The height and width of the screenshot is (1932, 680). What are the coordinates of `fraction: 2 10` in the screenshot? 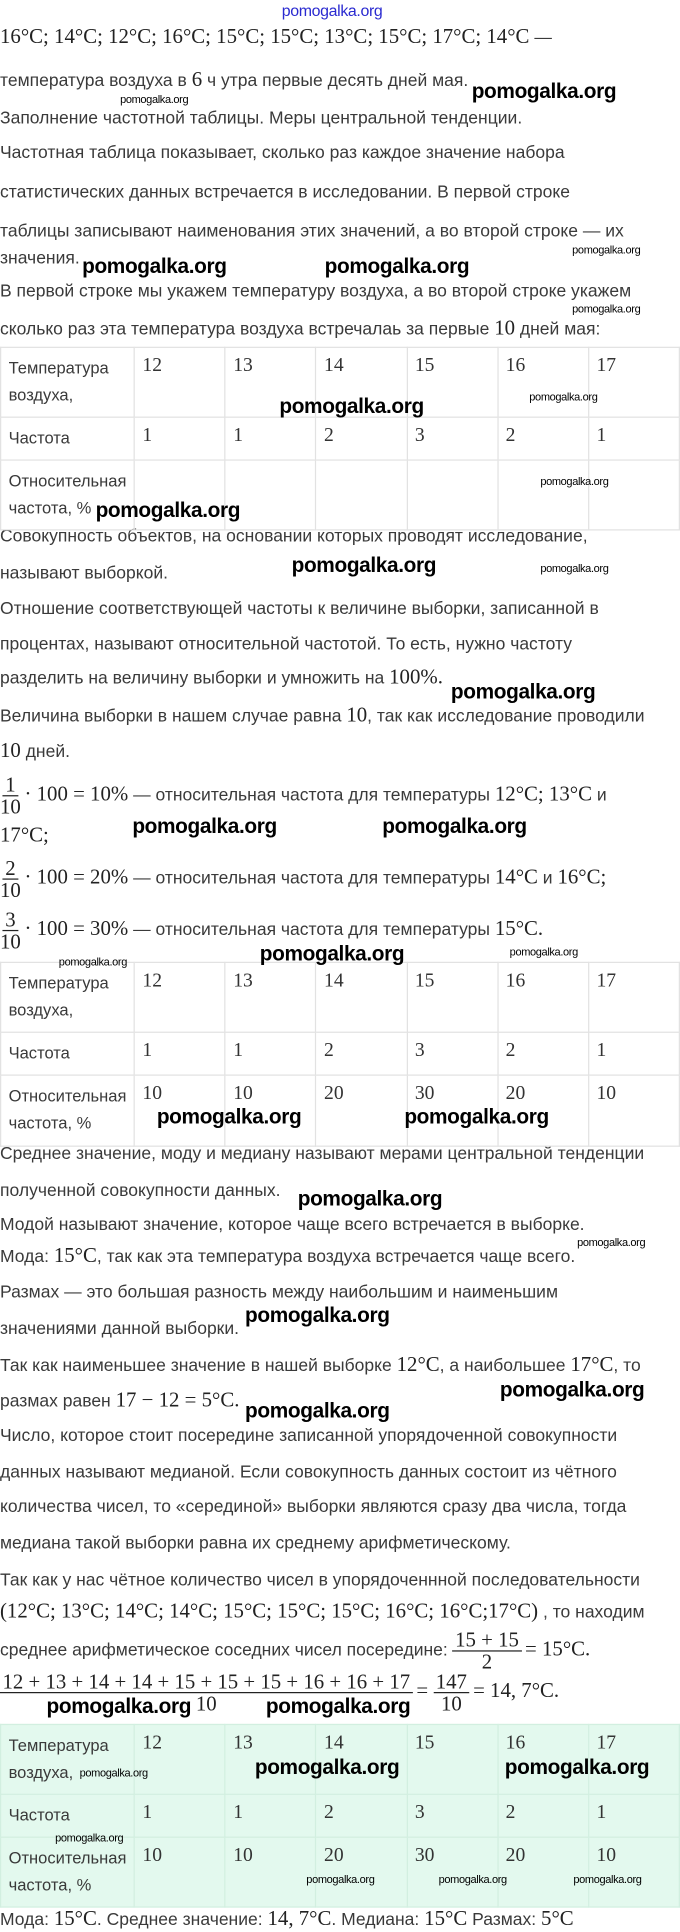 It's located at (10, 879).